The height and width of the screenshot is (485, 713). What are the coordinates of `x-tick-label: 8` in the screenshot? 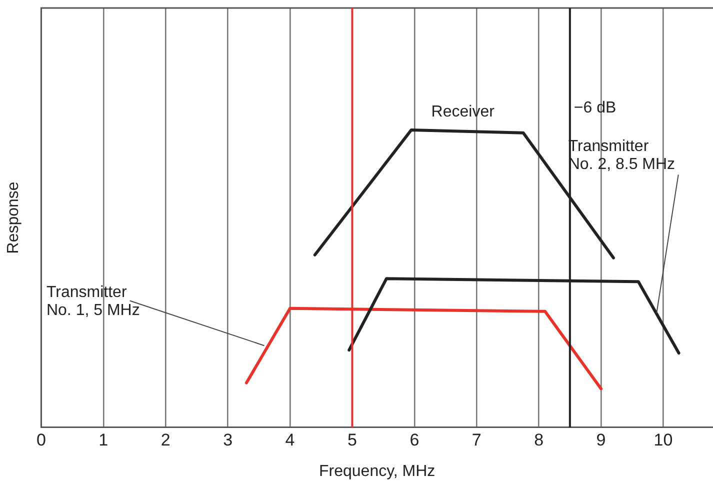 It's located at (539, 440).